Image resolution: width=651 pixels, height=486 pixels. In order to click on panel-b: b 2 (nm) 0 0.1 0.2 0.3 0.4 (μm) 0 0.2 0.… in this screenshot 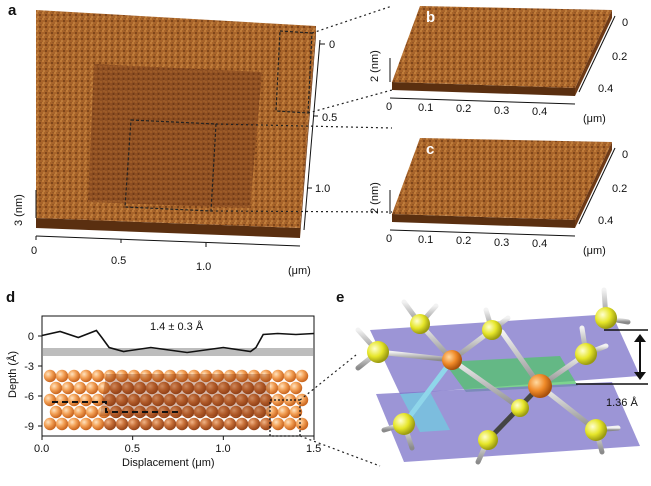, I will do `click(498, 65)`.